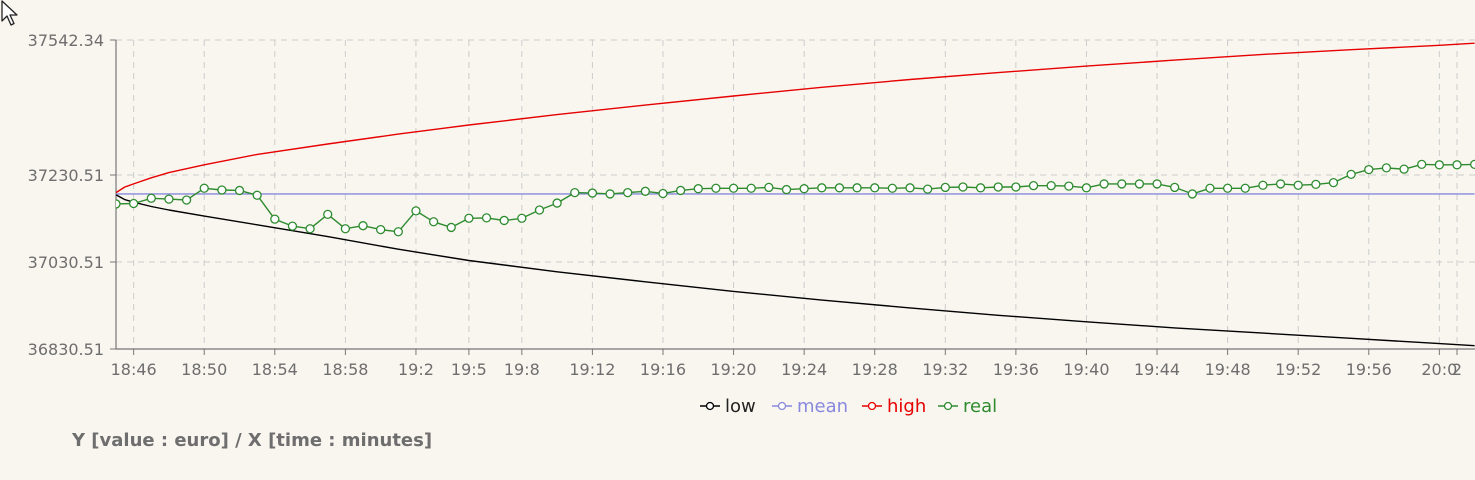 The height and width of the screenshot is (480, 1475). I want to click on x-tick-label: 19:48, so click(1228, 369).